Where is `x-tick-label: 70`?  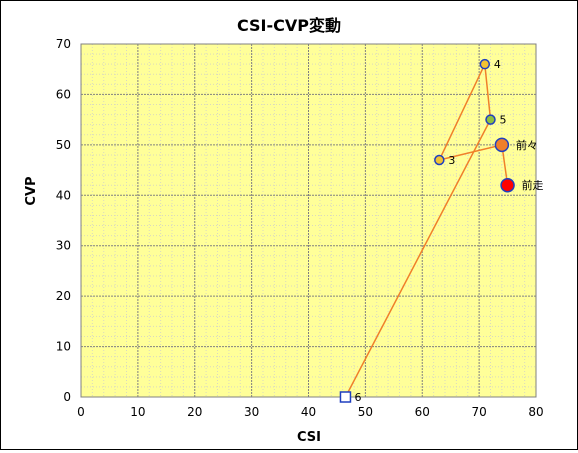
x-tick-label: 70 is located at coordinates (478, 412).